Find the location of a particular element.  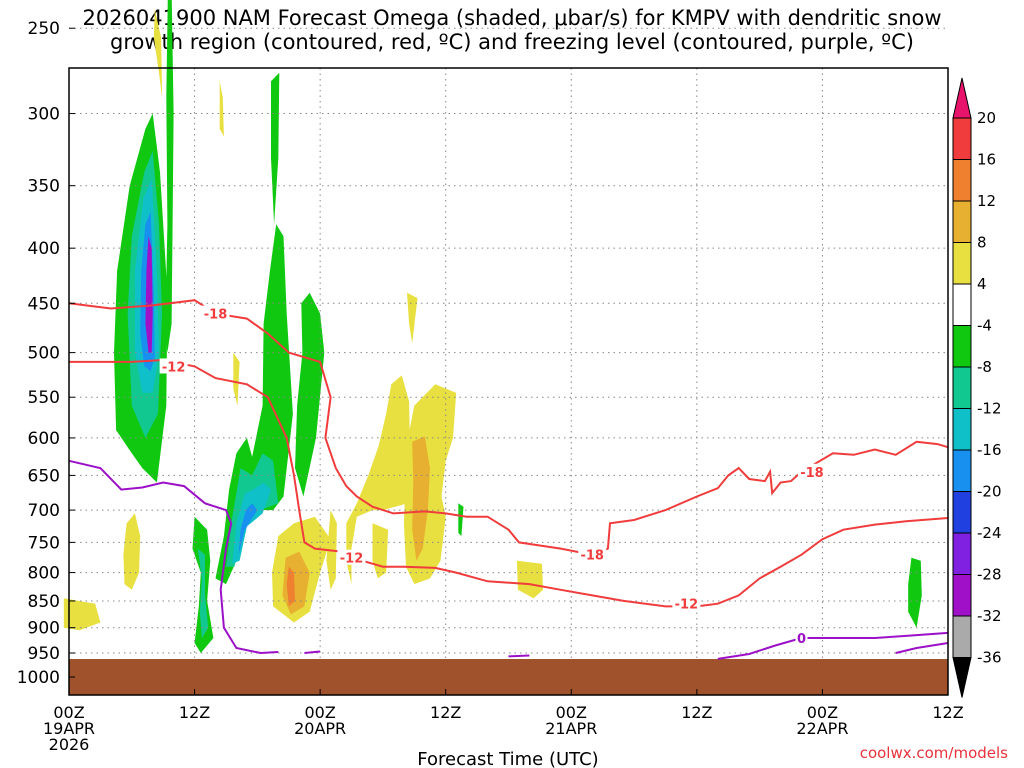

colorbar-label: -20 is located at coordinates (989, 492).